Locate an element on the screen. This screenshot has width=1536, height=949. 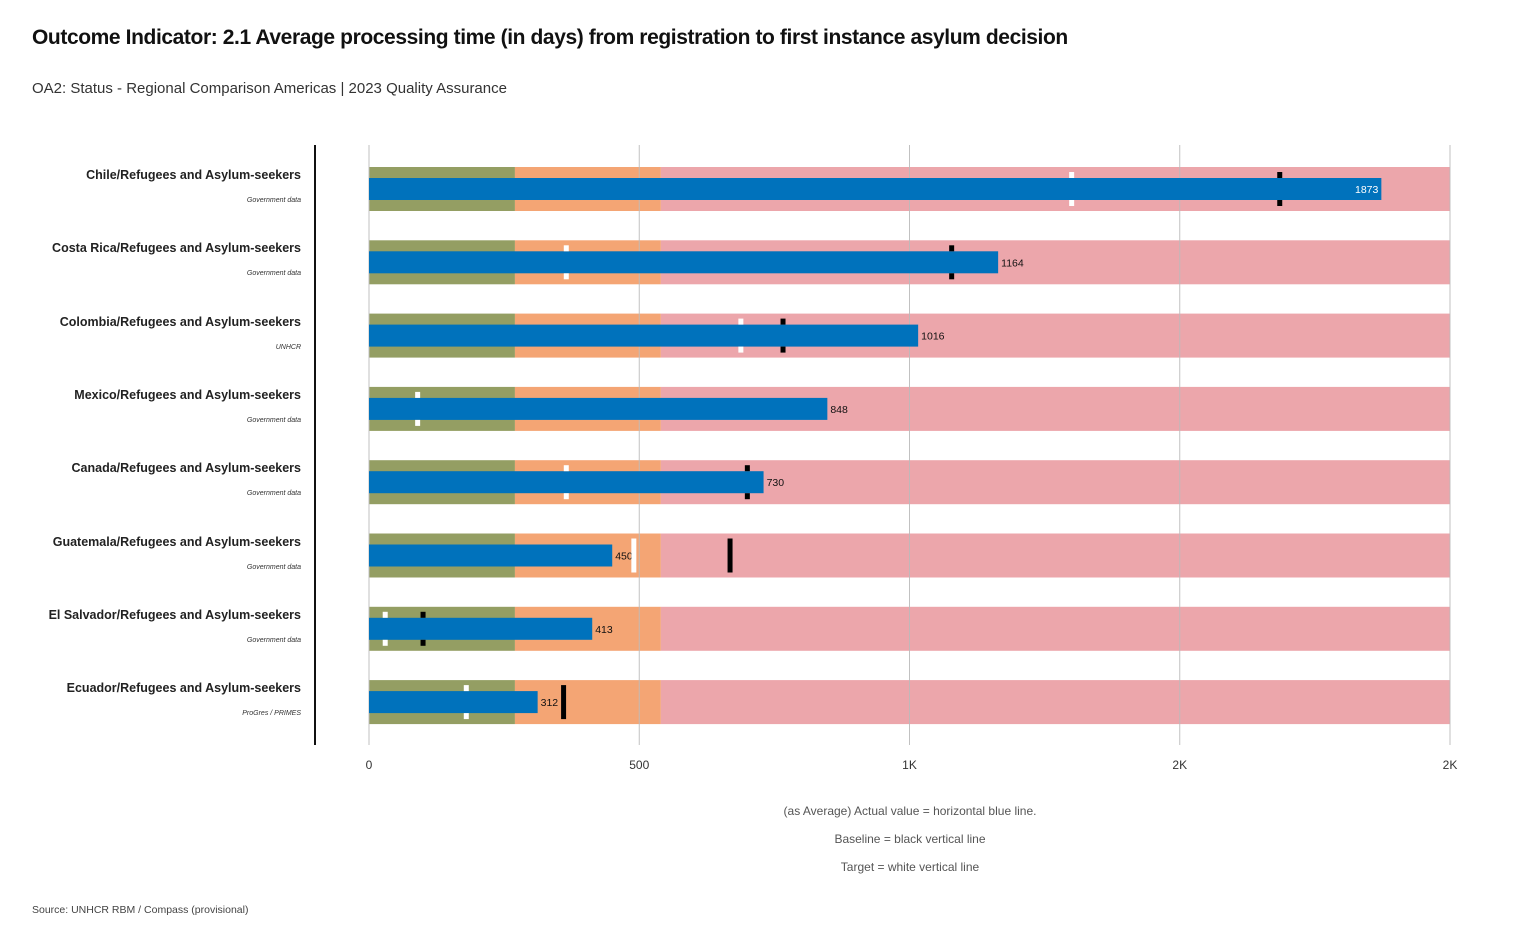
y-axis-line is located at coordinates (315, 445).